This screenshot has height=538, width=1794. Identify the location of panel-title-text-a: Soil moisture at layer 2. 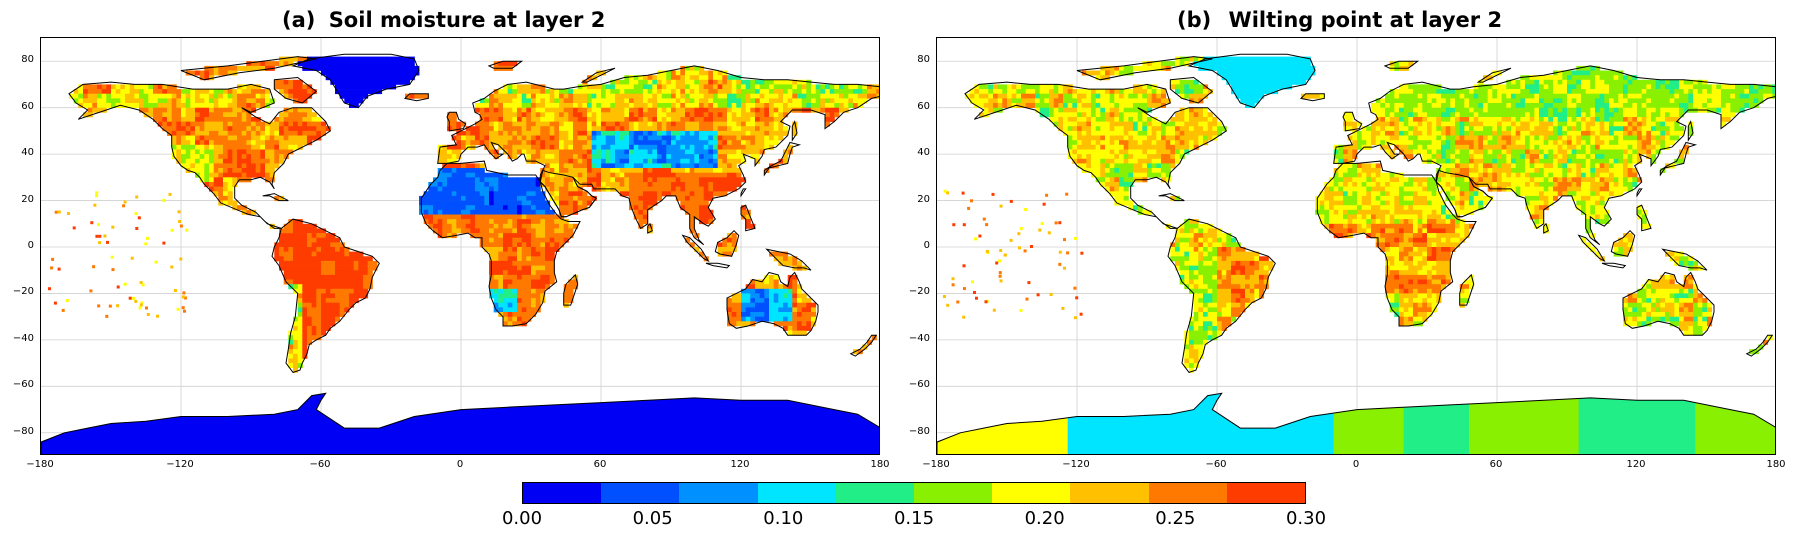
(467, 20).